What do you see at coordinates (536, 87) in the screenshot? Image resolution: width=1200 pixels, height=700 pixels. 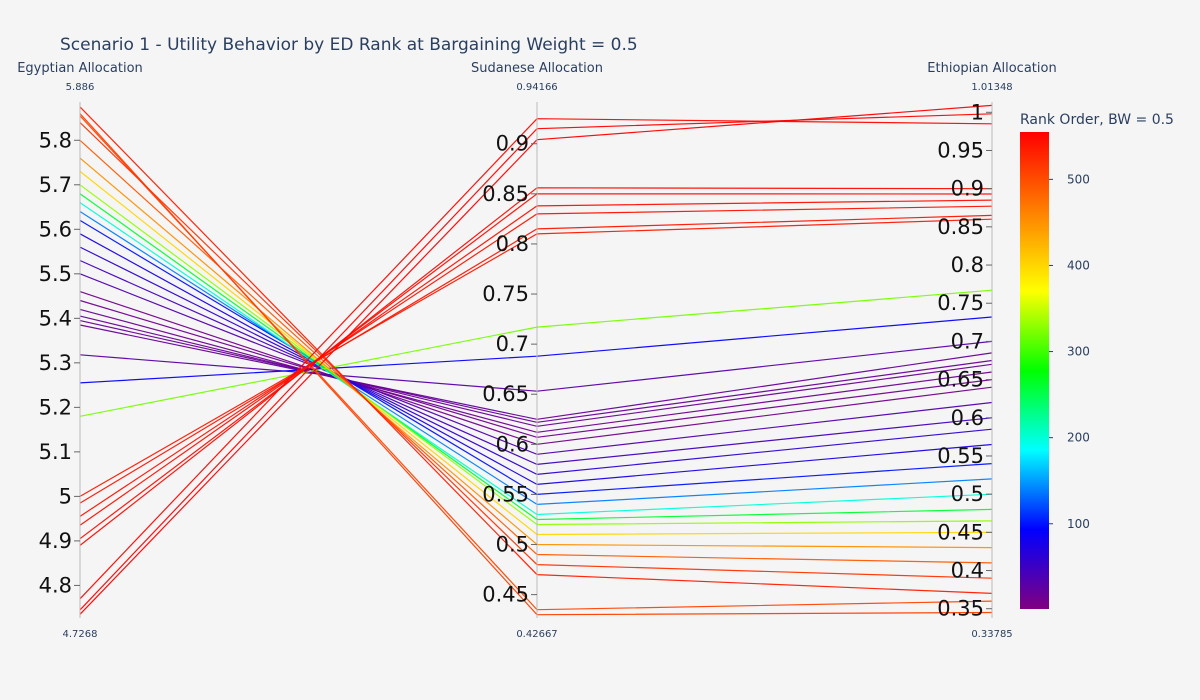 I see `axis-max-label-sudanese: 0.94166` at bounding box center [536, 87].